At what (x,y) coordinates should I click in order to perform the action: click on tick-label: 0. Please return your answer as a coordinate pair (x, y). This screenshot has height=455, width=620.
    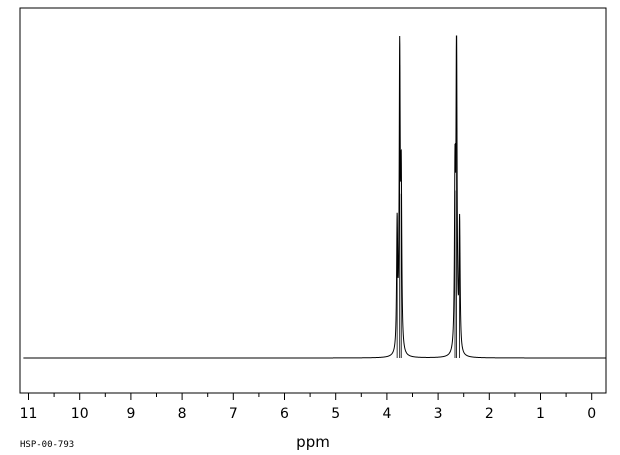
    Looking at the image, I should click on (591, 414).